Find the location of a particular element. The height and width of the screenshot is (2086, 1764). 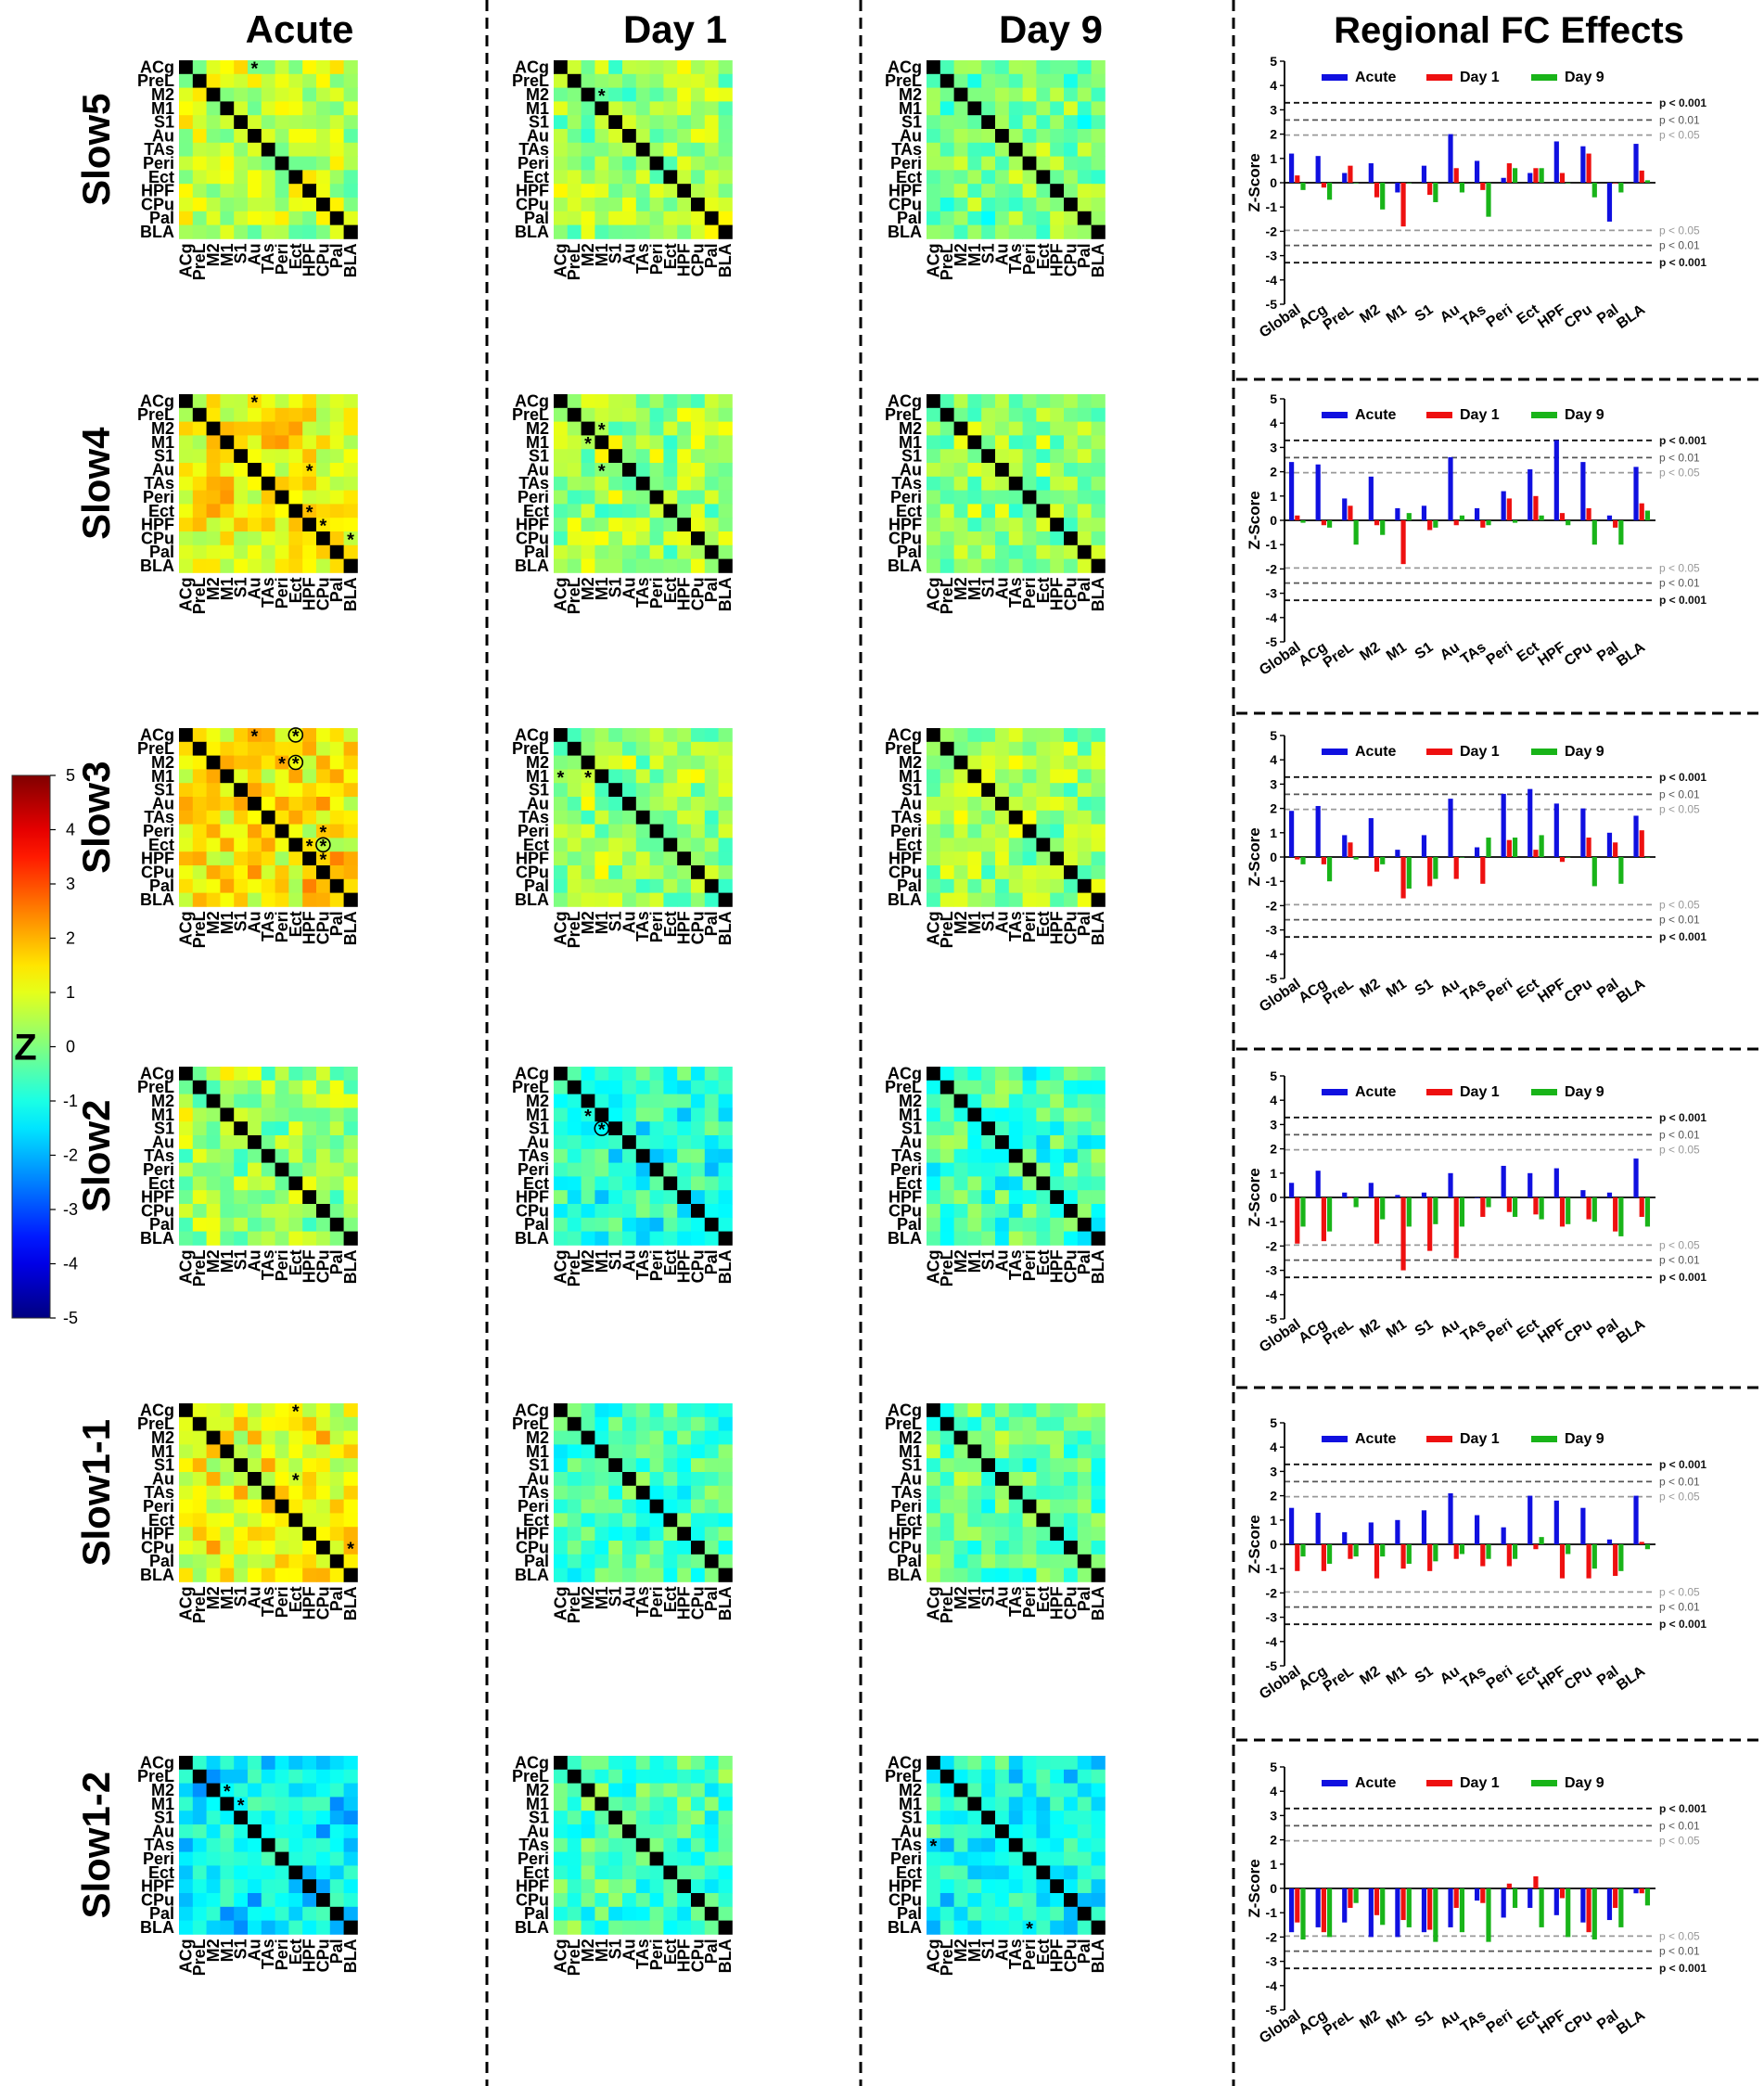

matrix-row-label: CPu is located at coordinates (157, 1547).